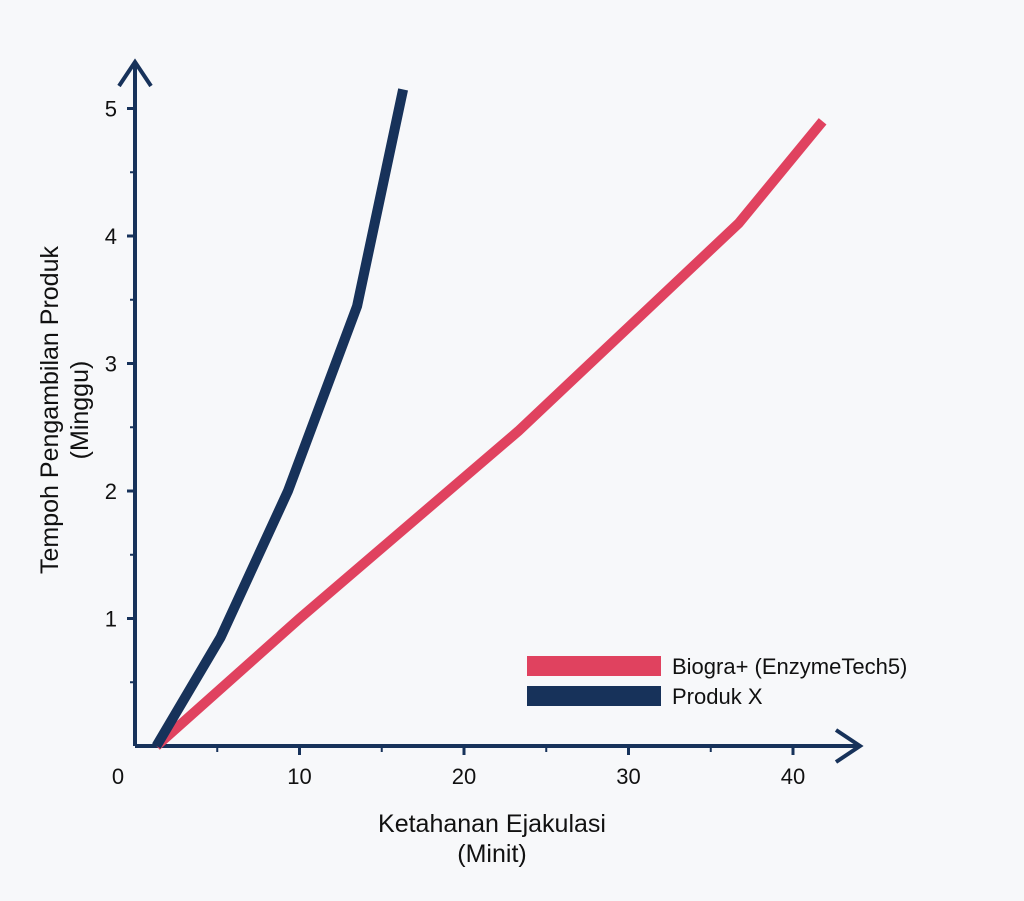  What do you see at coordinates (299, 776) in the screenshot?
I see `x-tick-label: 10` at bounding box center [299, 776].